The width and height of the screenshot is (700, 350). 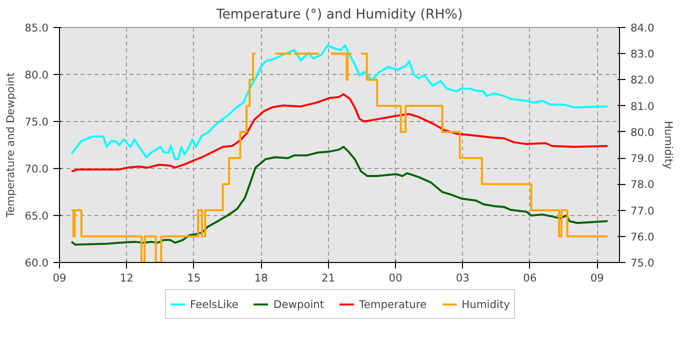 What do you see at coordinates (642, 185) in the screenshot?
I see `y2-tick-label: 78.0` at bounding box center [642, 185].